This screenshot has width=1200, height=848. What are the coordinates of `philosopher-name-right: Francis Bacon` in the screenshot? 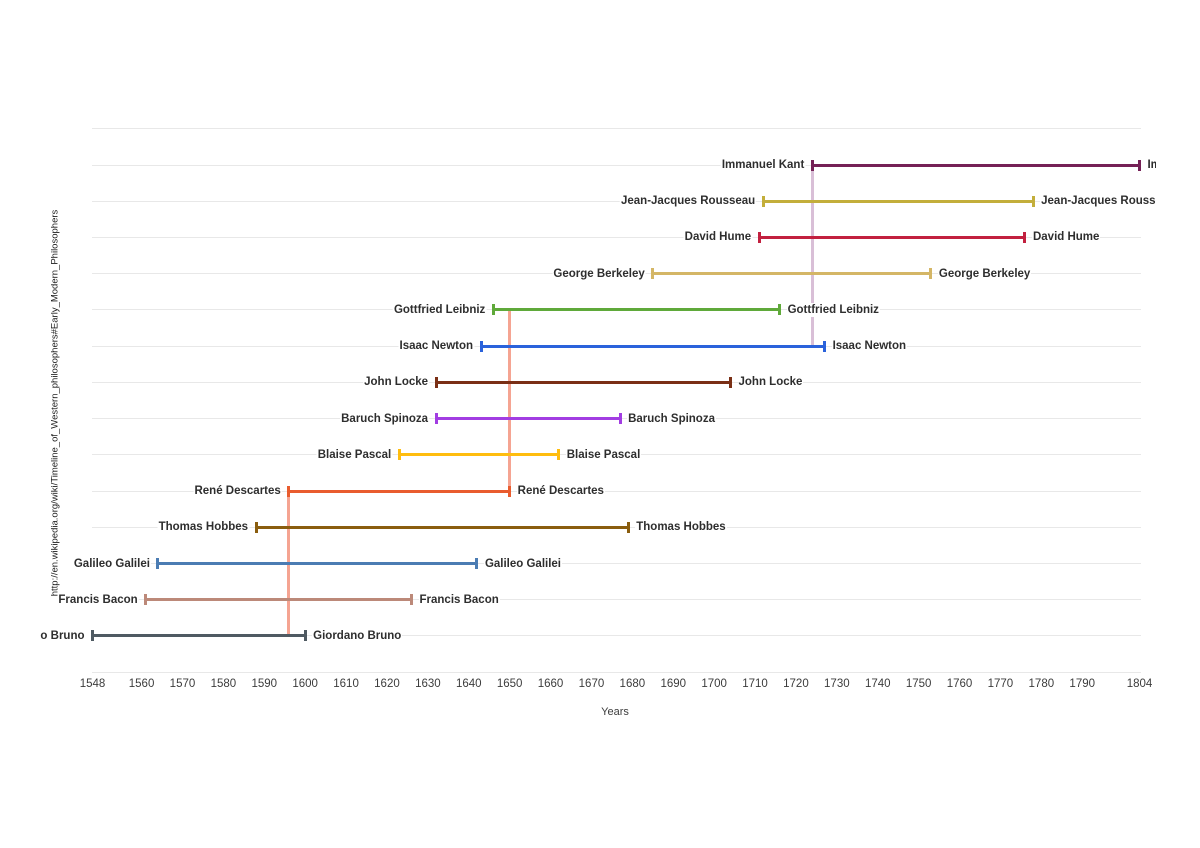 It's located at (459, 599).